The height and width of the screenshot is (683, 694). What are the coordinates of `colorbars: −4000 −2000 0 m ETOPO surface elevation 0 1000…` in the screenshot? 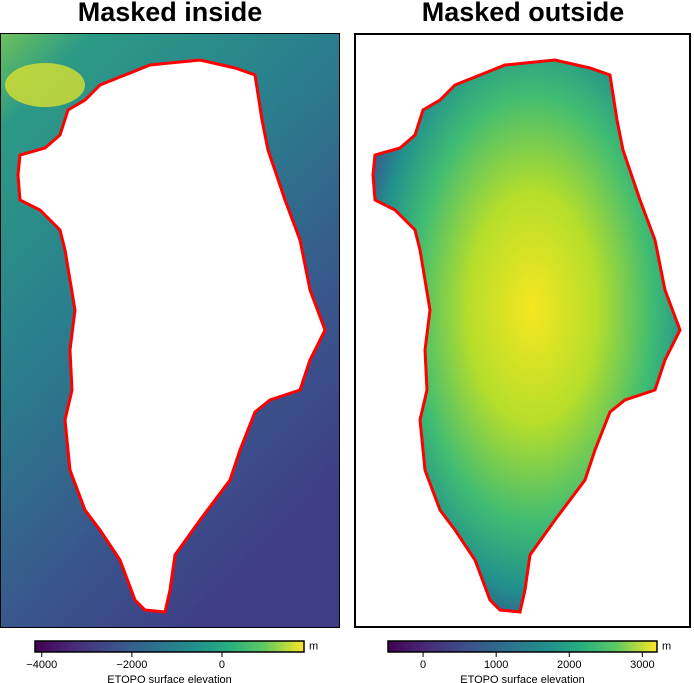 It's located at (348, 661).